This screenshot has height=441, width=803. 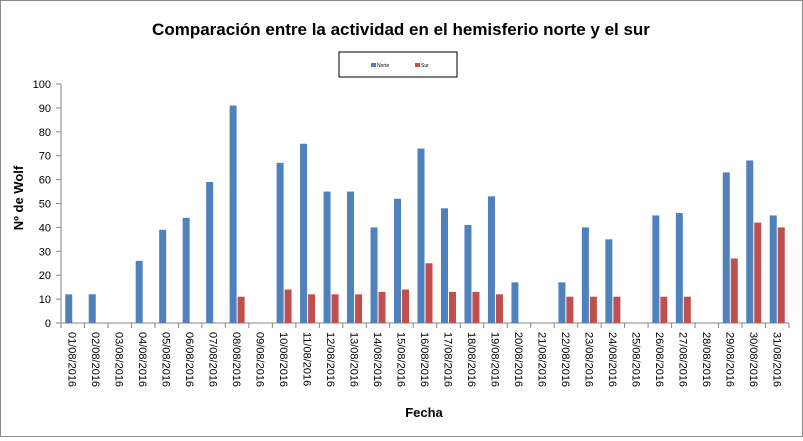 I want to click on legend-swatch-norte, so click(x=373, y=65).